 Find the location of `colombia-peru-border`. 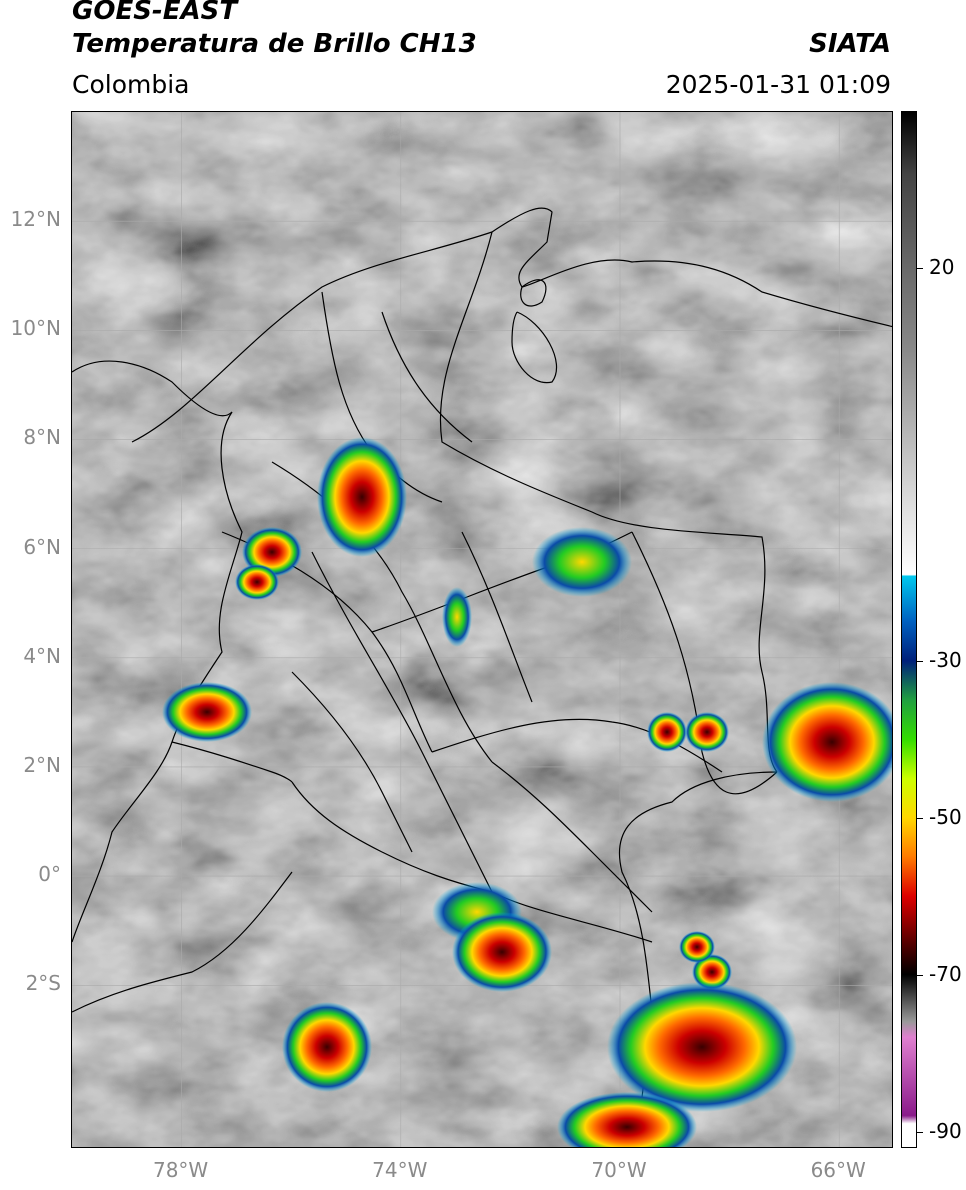

colombia-peru-border is located at coordinates (472, 862).